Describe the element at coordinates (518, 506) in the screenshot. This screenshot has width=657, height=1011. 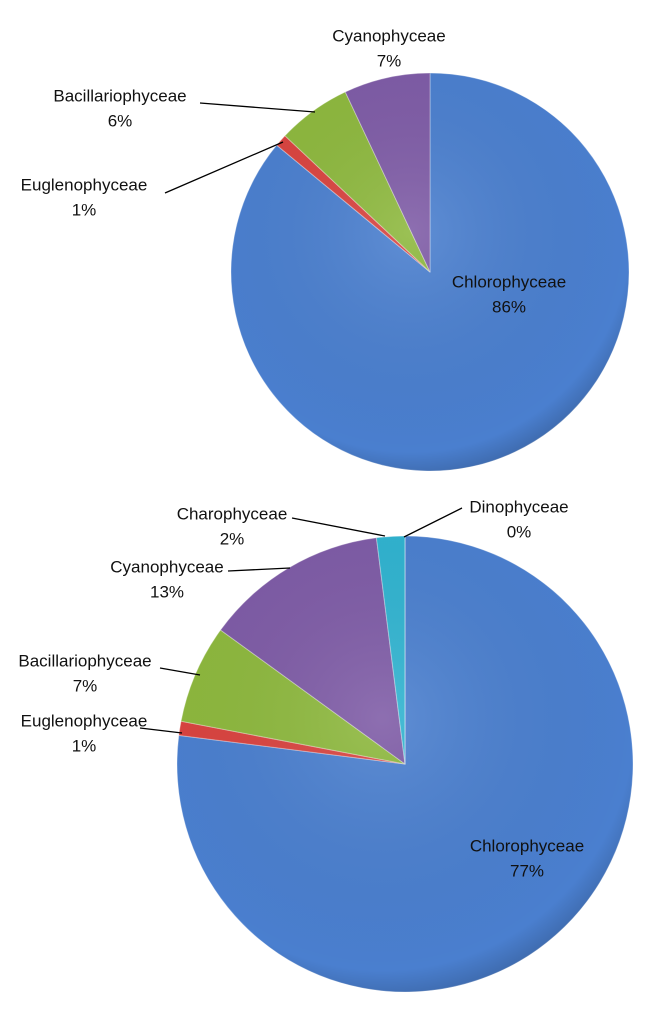
I see `slice-label: Dinophyceae` at that location.